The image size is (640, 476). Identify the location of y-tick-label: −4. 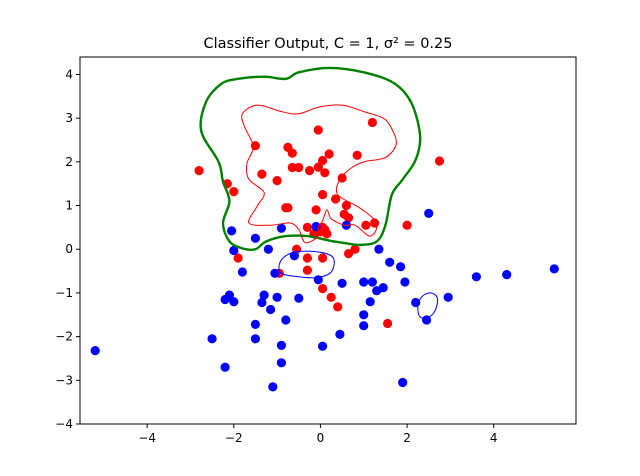
(64, 424).